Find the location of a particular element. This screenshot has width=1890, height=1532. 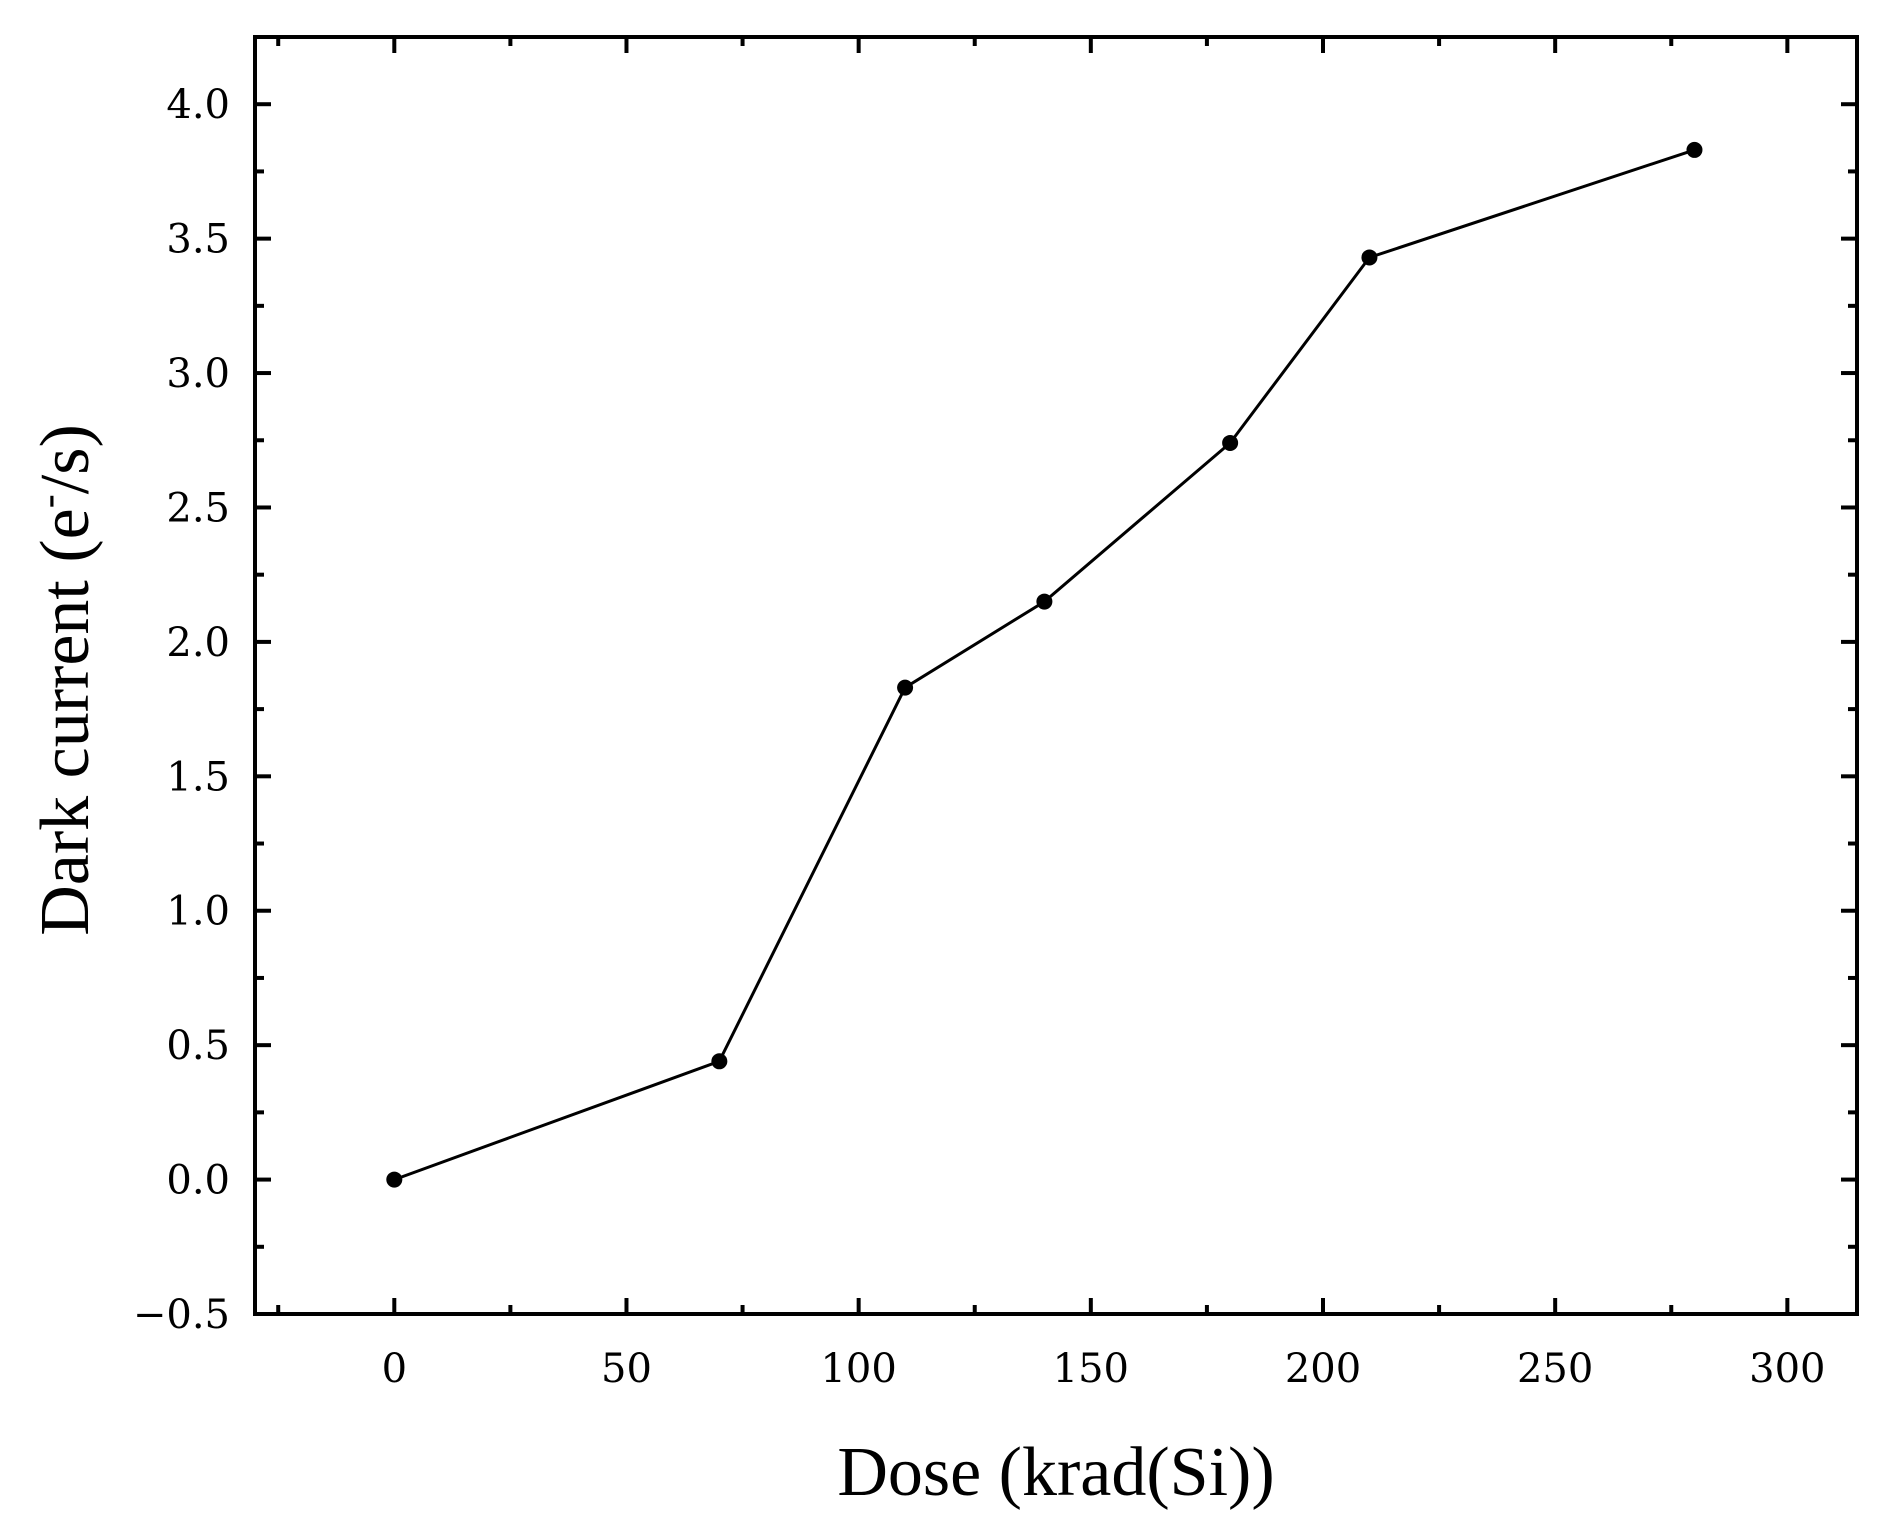

y-tick-label: 4.0 is located at coordinates (198, 105).